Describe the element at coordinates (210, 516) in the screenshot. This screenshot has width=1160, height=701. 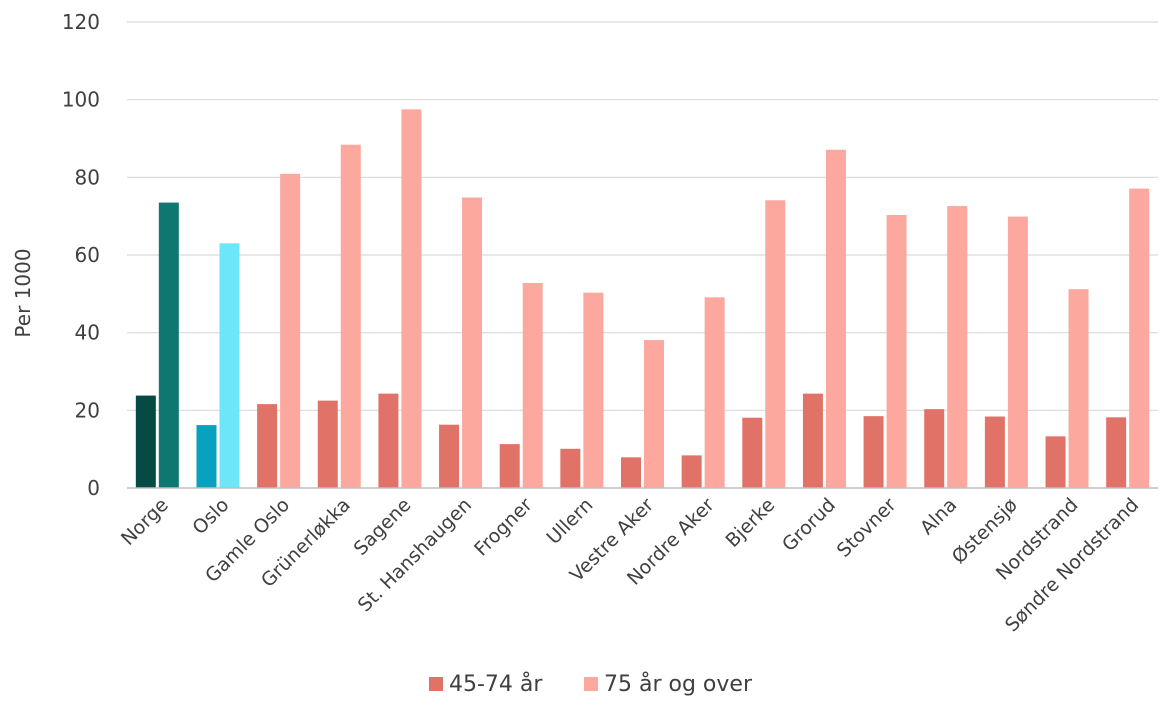
I see `x-tick-label: Oslo` at that location.